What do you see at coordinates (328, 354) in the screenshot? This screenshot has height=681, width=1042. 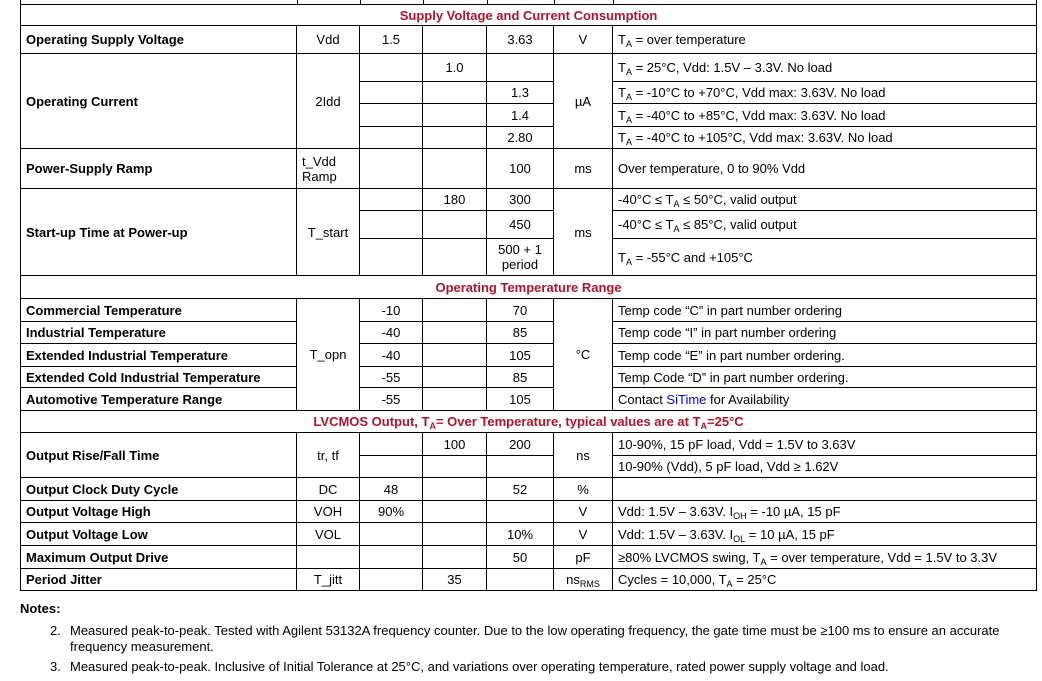 I see `symbol: T_opn` at bounding box center [328, 354].